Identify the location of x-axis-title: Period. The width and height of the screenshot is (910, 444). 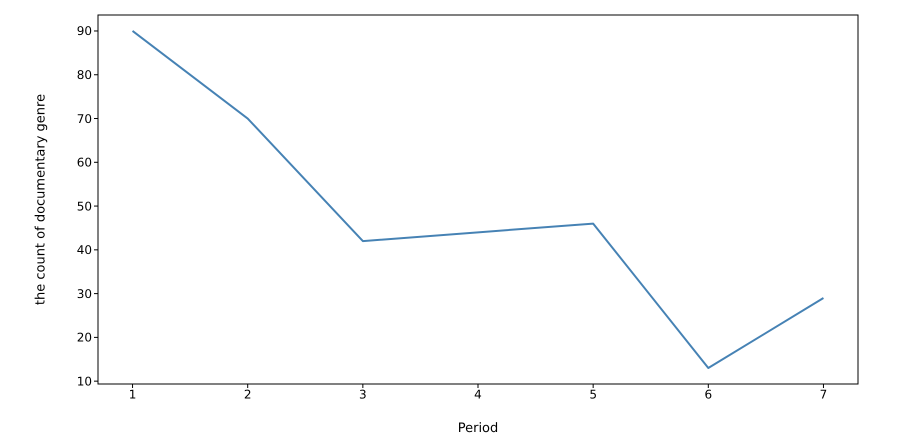
(478, 428).